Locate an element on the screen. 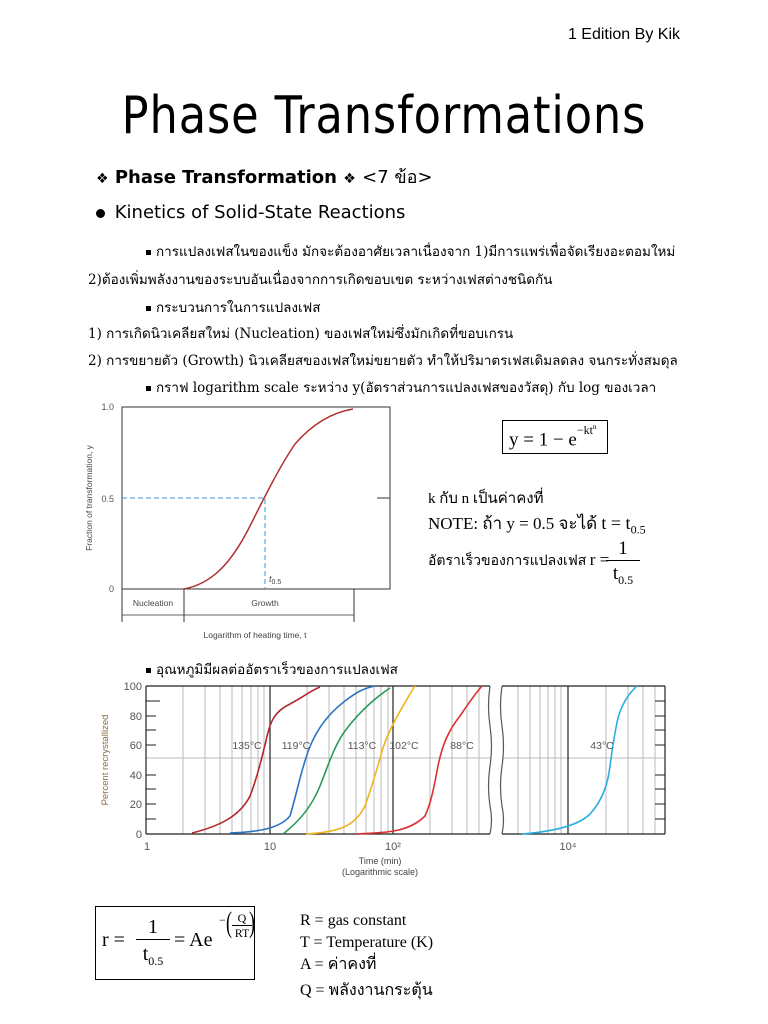 This screenshot has width=768, height=1024. ytick-100: 100 is located at coordinates (133, 687).